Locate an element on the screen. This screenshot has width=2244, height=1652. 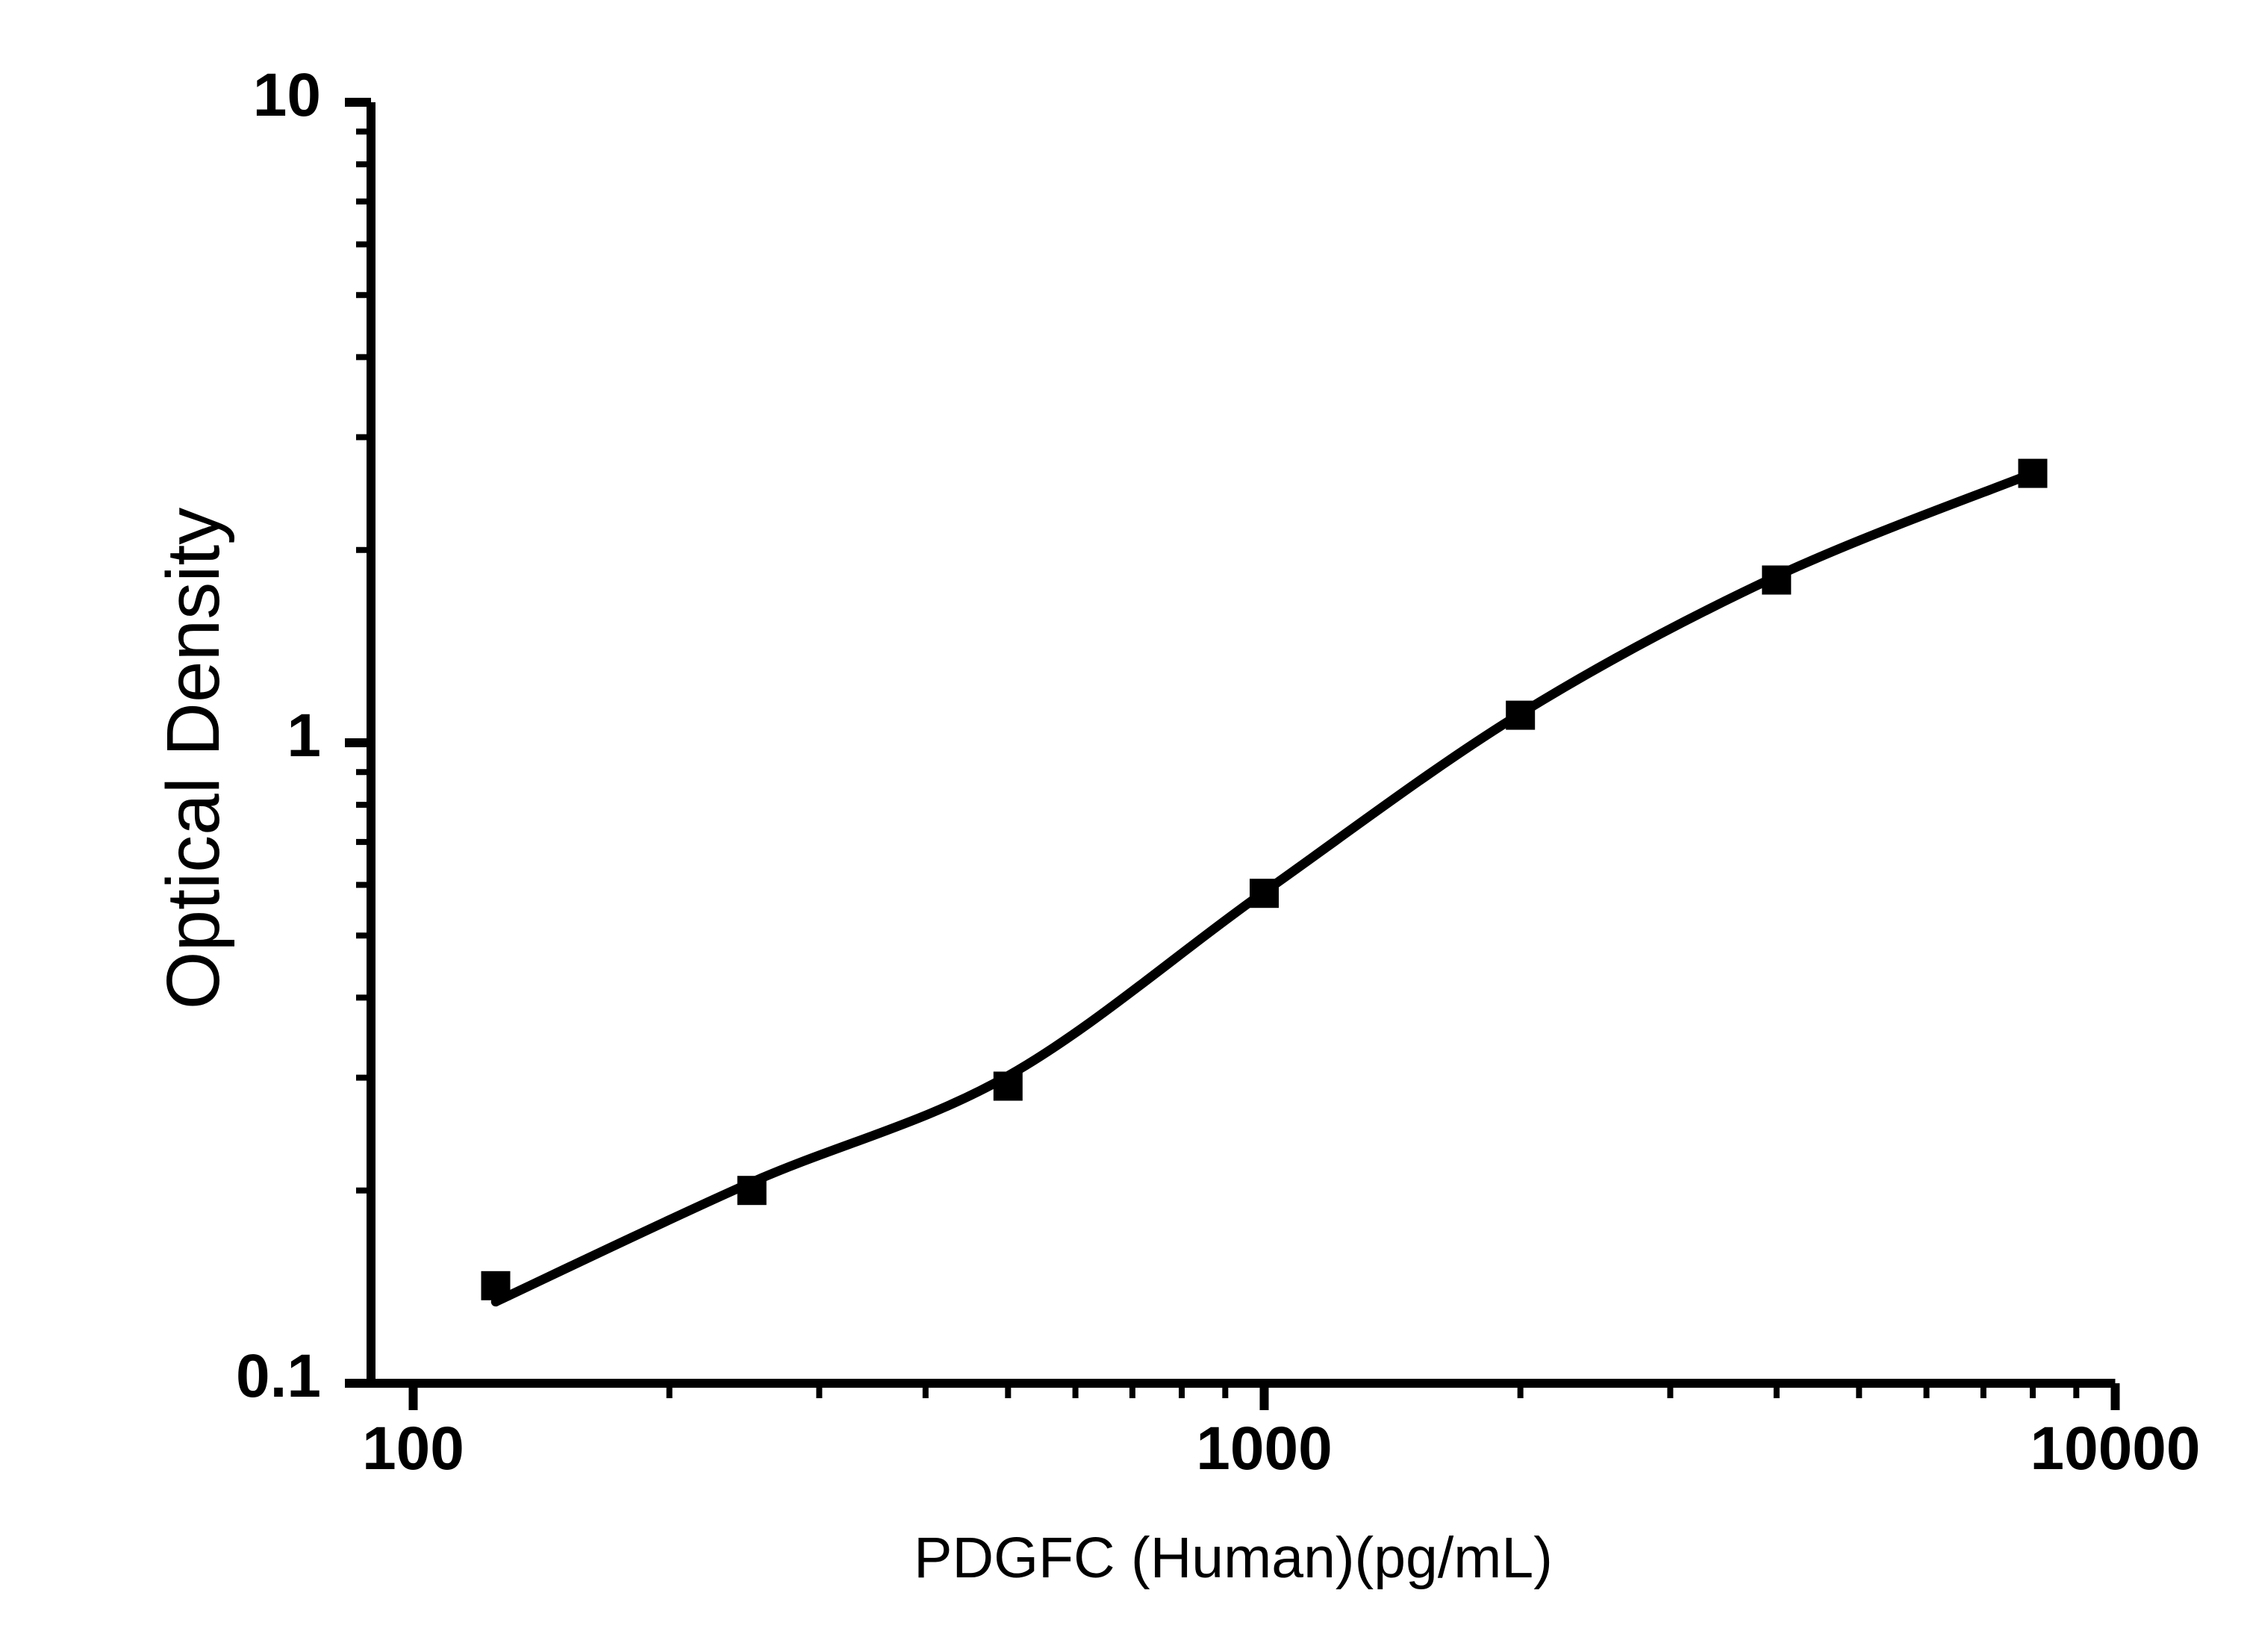
y-axis-title: Optical Density is located at coordinates (193, 758).